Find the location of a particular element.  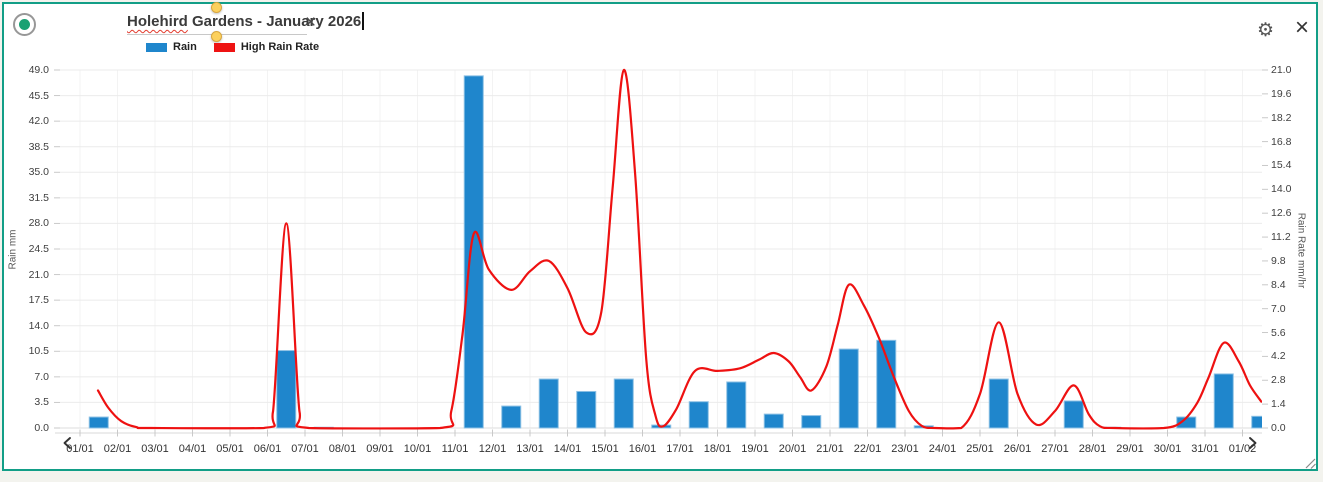

x-tick-label: 27/01 is located at coordinates (1055, 449).